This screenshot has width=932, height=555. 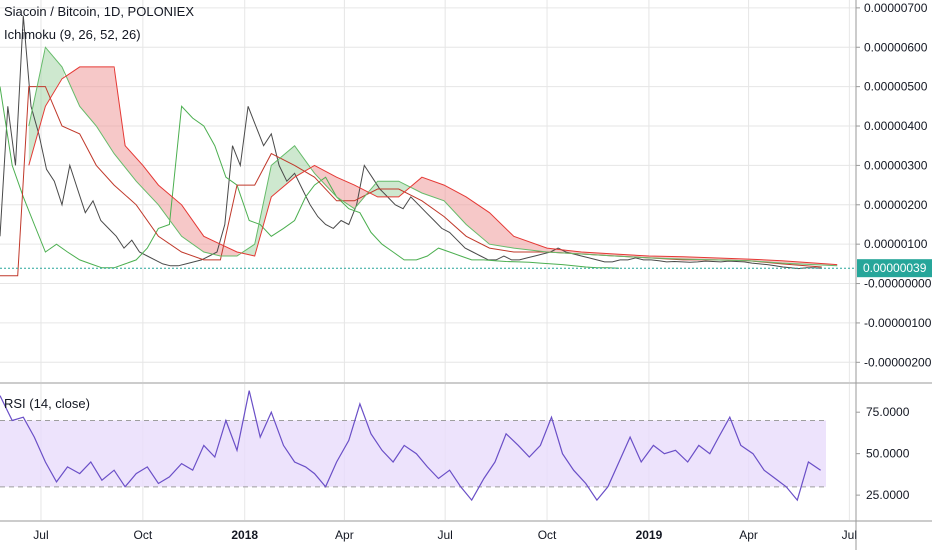 What do you see at coordinates (896, 8) in the screenshot?
I see `y-tick-label: 0.00000700` at bounding box center [896, 8].